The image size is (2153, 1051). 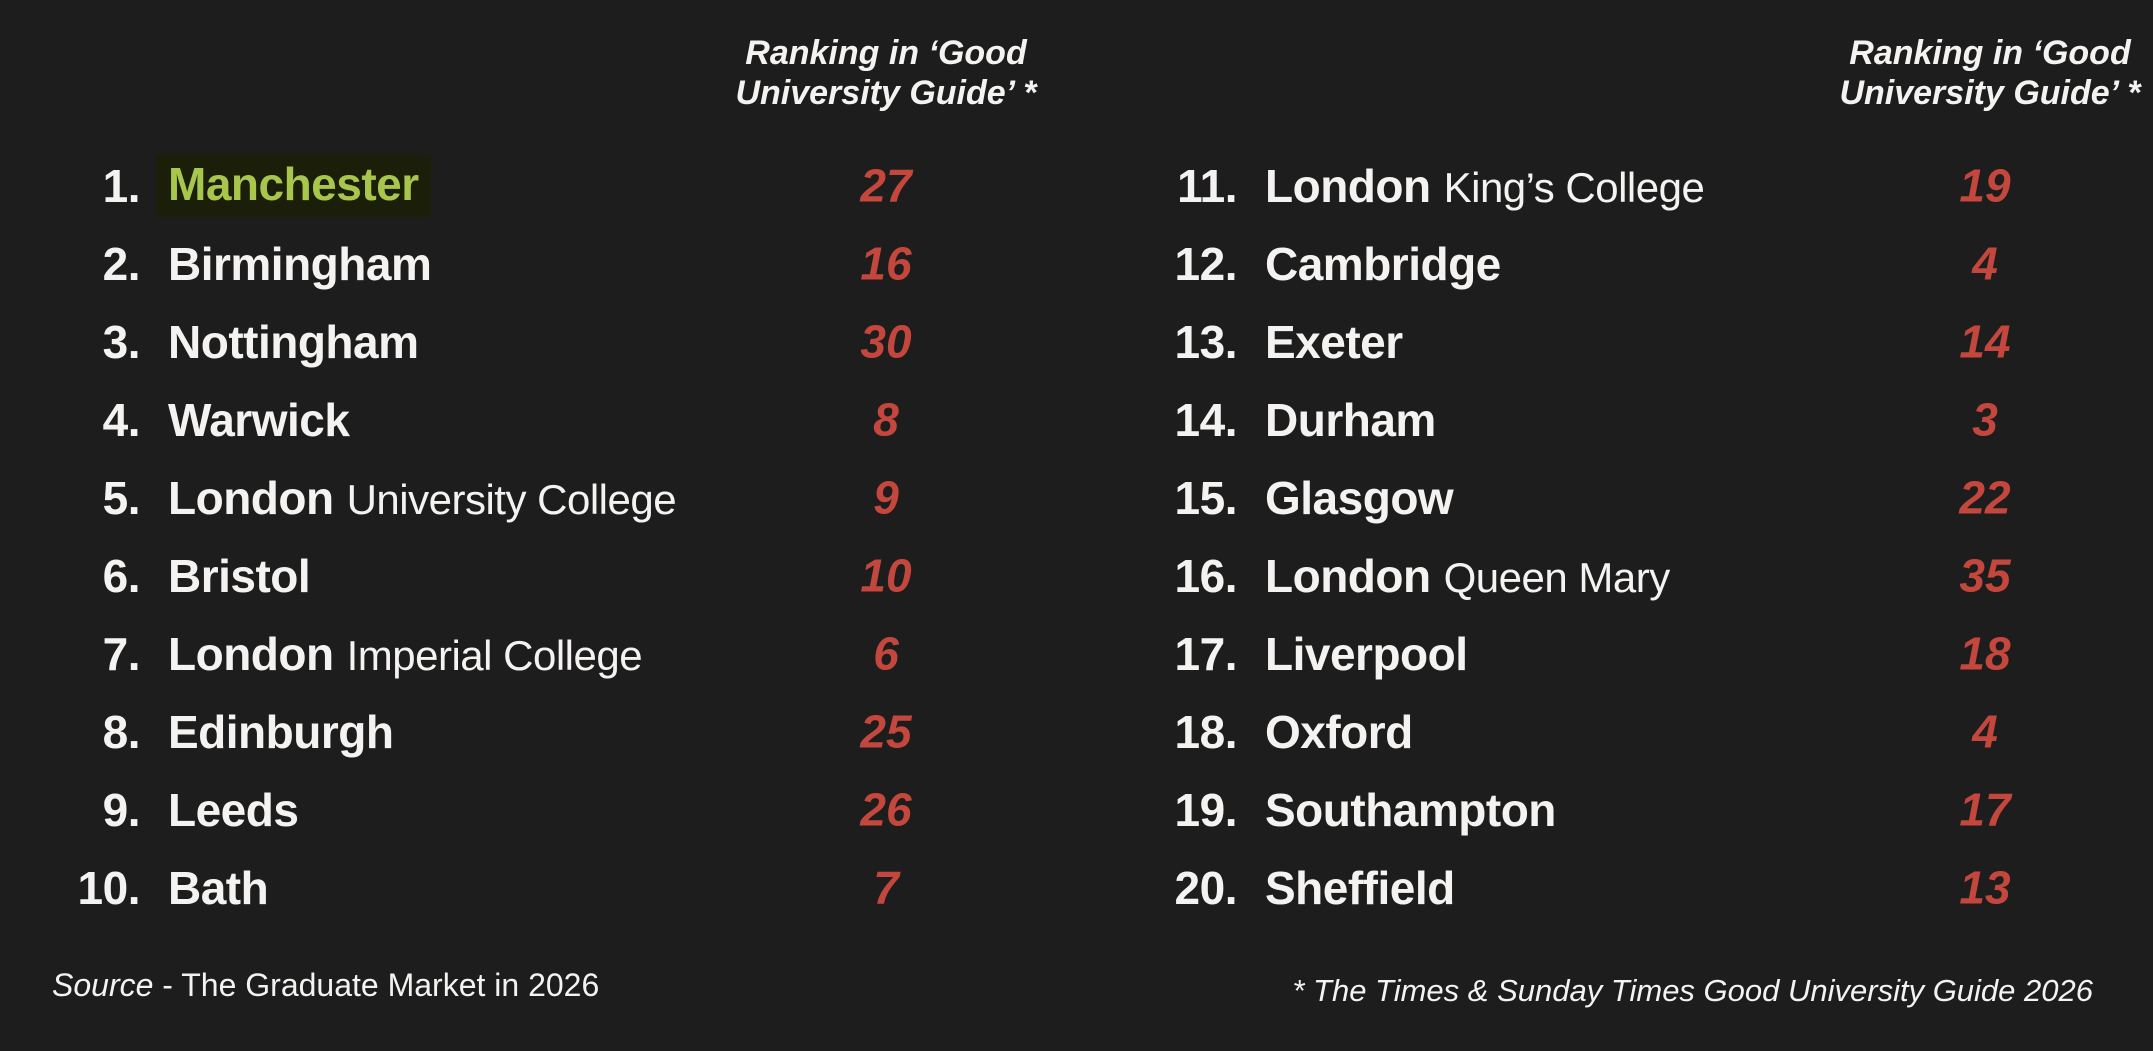 I want to click on university-city: Liverpool, so click(x=1366, y=653).